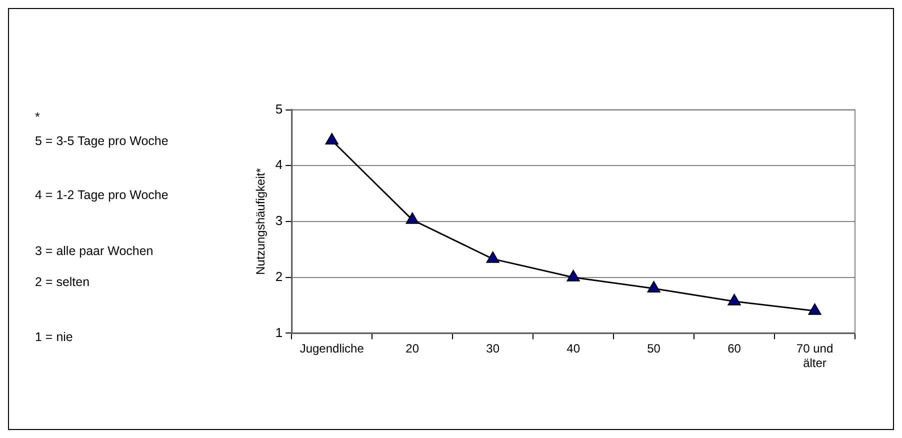 The width and height of the screenshot is (902, 438). Describe the element at coordinates (279, 164) in the screenshot. I see `y-tick-label: 4` at that location.